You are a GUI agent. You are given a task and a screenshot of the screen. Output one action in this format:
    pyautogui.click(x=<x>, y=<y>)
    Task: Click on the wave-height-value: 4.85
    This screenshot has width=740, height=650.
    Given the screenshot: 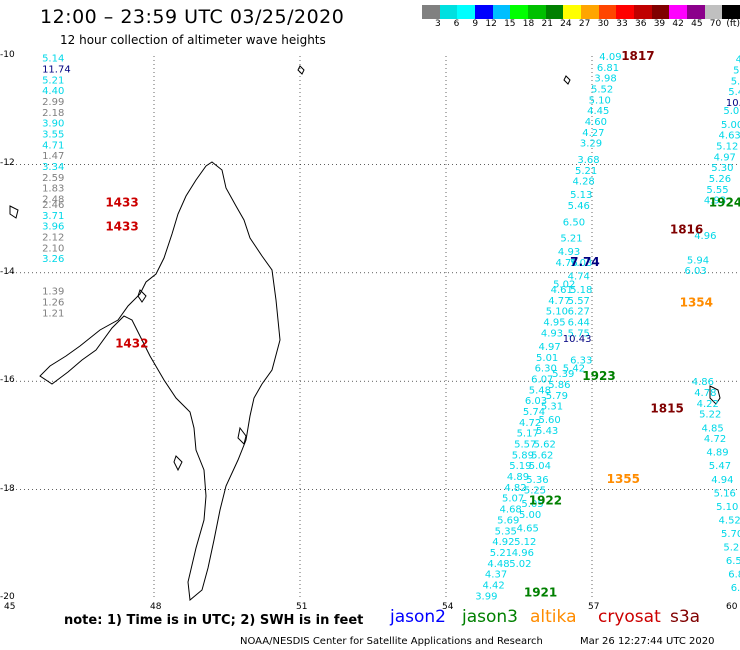 What is the action you would take?
    pyautogui.click(x=713, y=428)
    